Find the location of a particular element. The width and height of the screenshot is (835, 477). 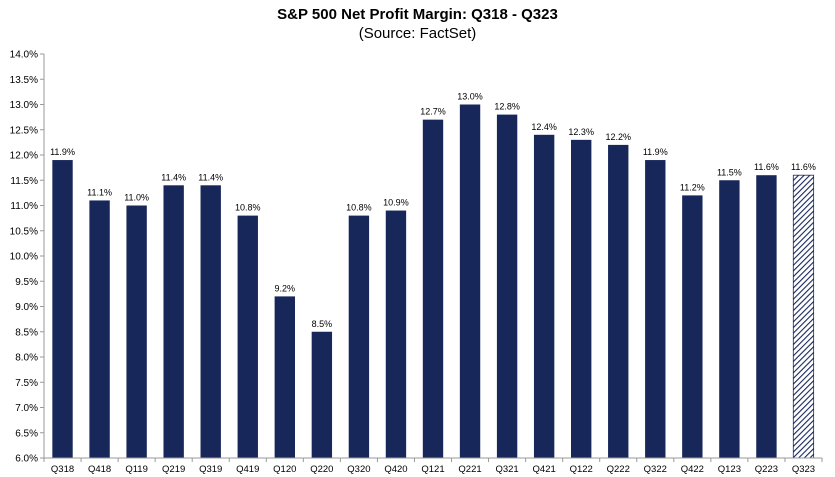

bar-q219 is located at coordinates (173, 322).